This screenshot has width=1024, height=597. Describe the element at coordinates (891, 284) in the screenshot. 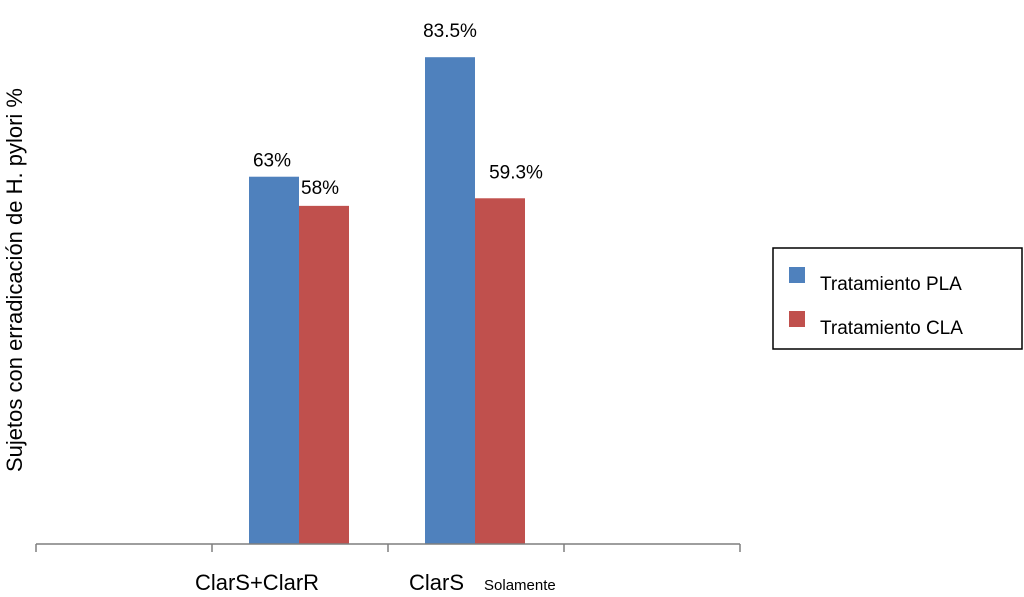

I see `legend-label-pla: Tratamiento PLA` at that location.